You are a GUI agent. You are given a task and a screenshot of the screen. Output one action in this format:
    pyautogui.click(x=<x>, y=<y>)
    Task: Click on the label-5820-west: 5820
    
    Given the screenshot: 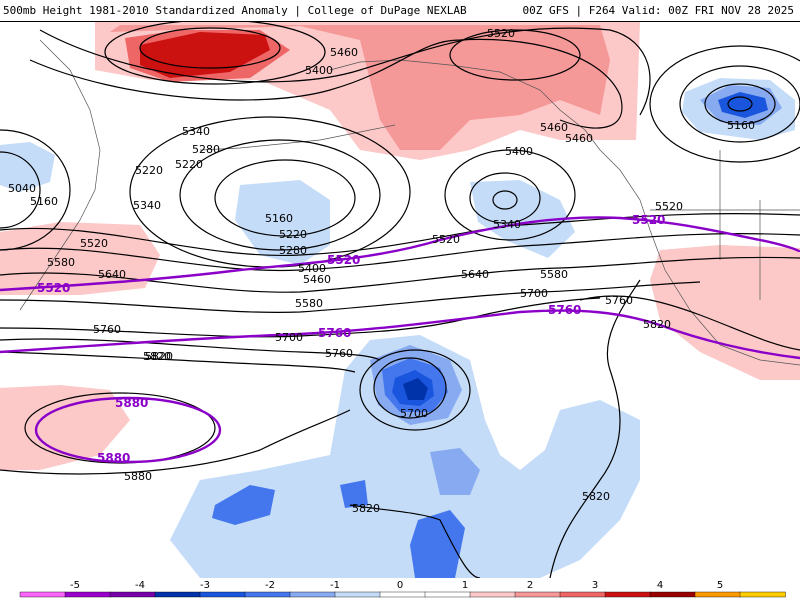 What is the action you would take?
    pyautogui.click(x=157, y=356)
    